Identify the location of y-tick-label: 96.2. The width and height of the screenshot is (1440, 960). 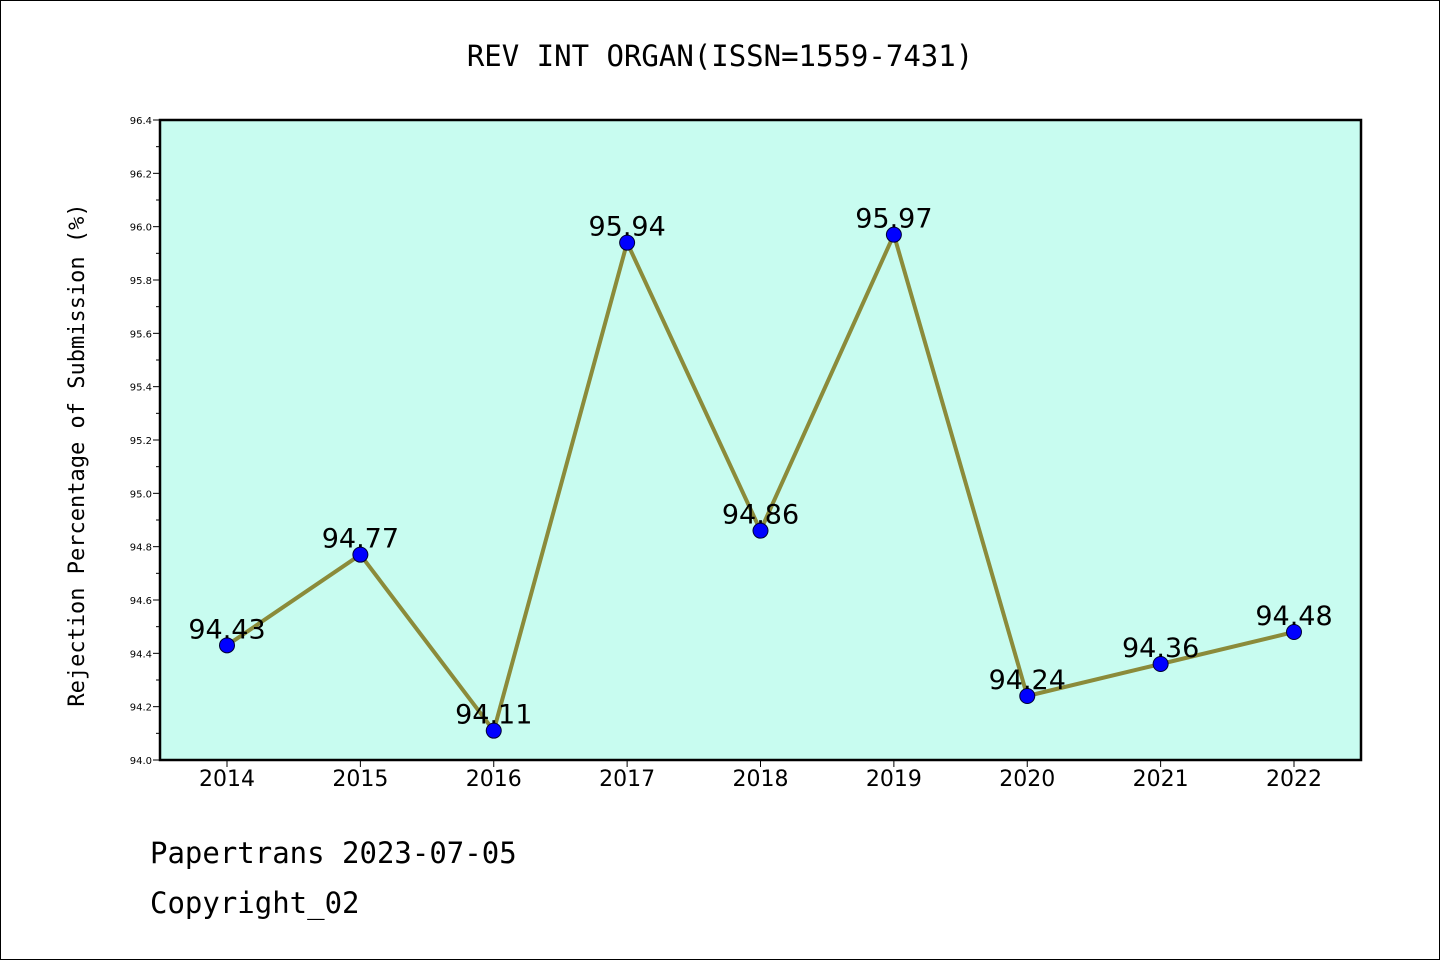
(141, 174).